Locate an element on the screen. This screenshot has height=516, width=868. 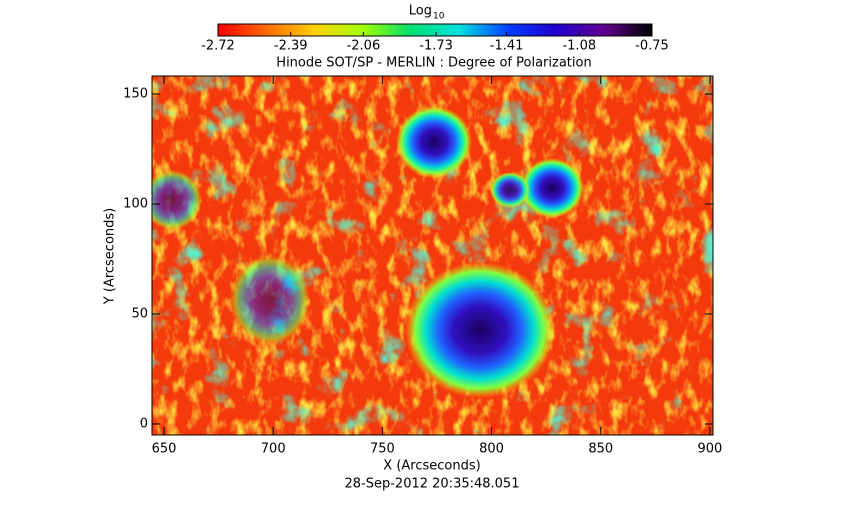
colorbar-label-subscript: 10 is located at coordinates (439, 17).